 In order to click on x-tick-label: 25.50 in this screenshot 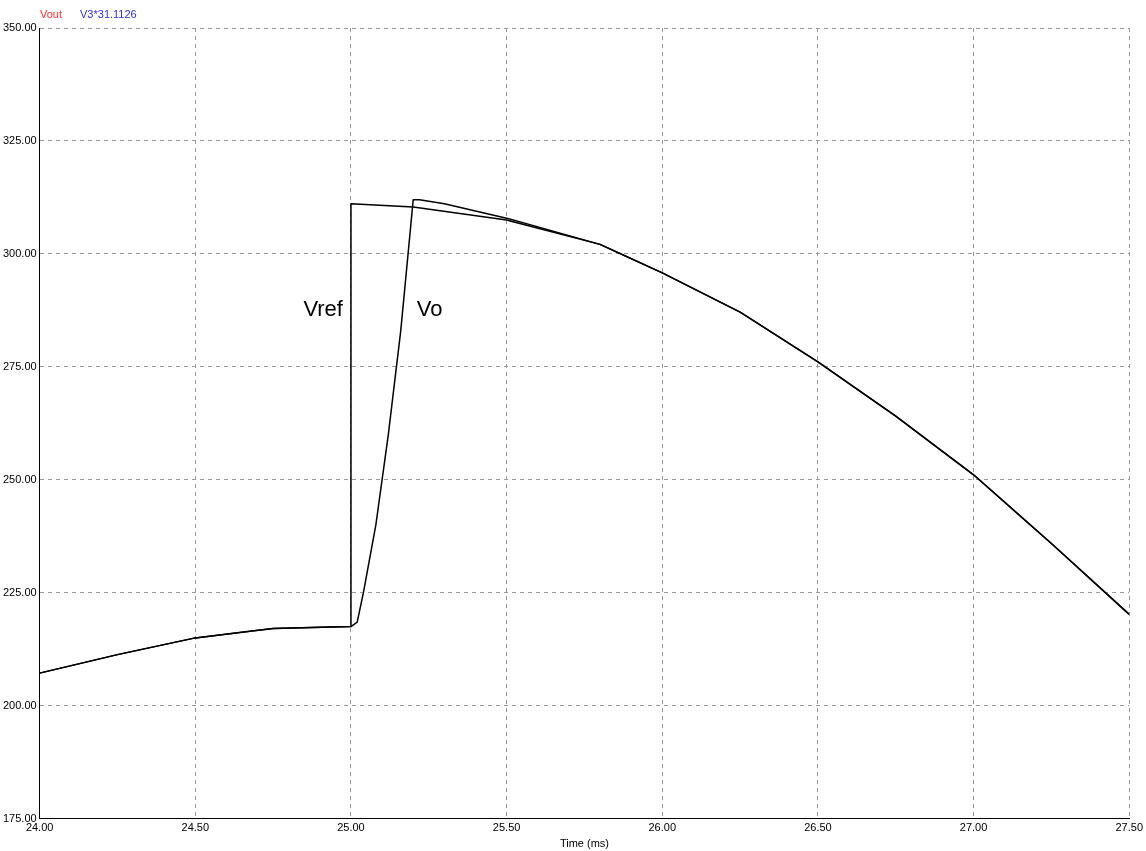, I will do `click(506, 827)`.